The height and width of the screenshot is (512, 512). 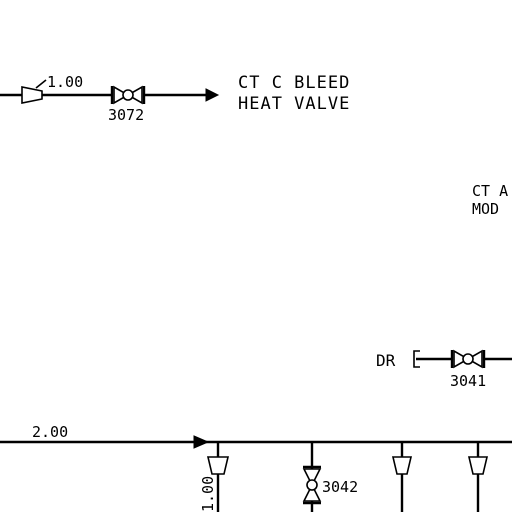 What do you see at coordinates (386, 360) in the screenshot?
I see `drain-label: DR` at bounding box center [386, 360].